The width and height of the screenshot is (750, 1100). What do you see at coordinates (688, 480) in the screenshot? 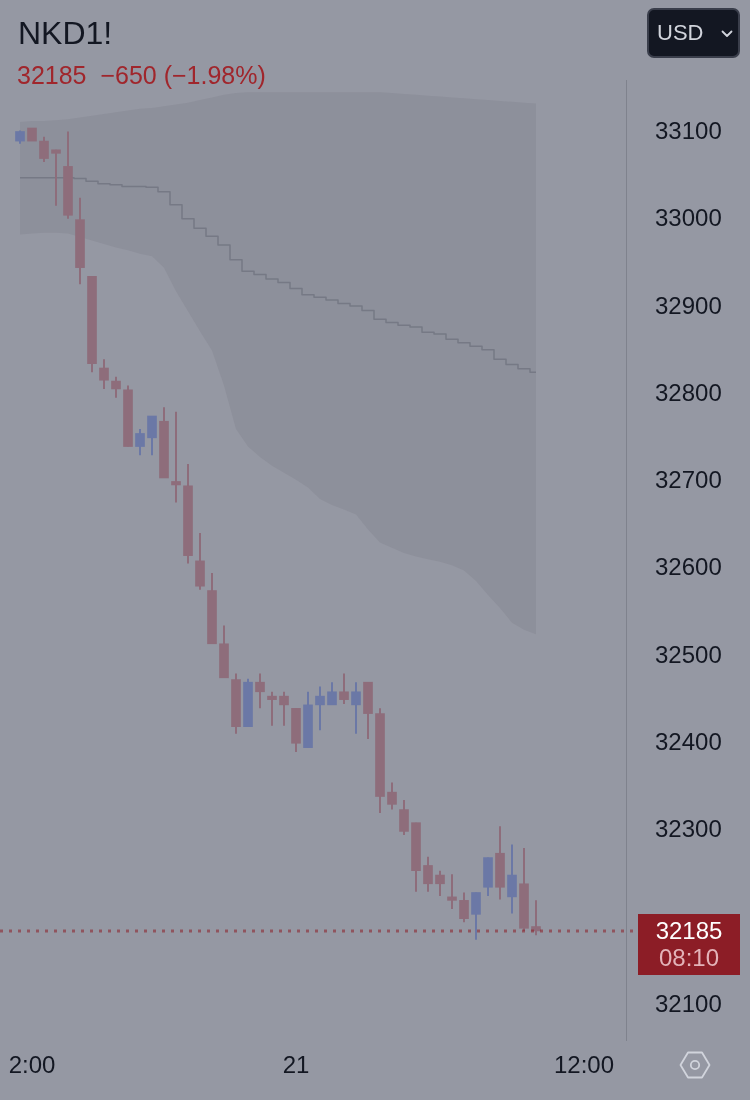
I see `y-tick-label: 32700` at bounding box center [688, 480].